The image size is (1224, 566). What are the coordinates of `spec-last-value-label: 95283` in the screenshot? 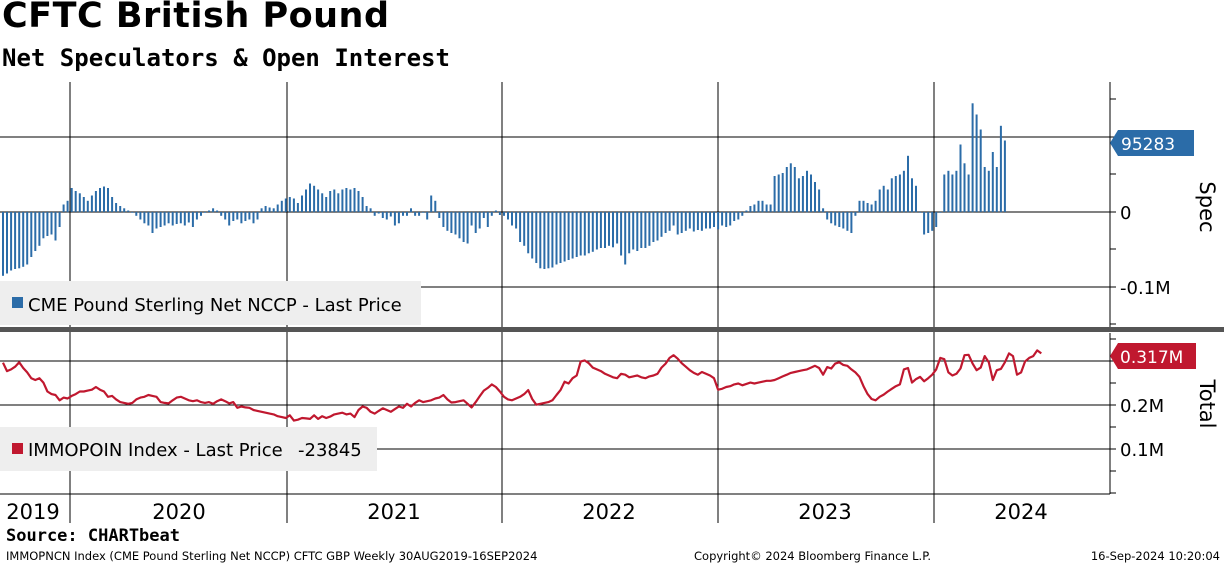 It's located at (1148, 145).